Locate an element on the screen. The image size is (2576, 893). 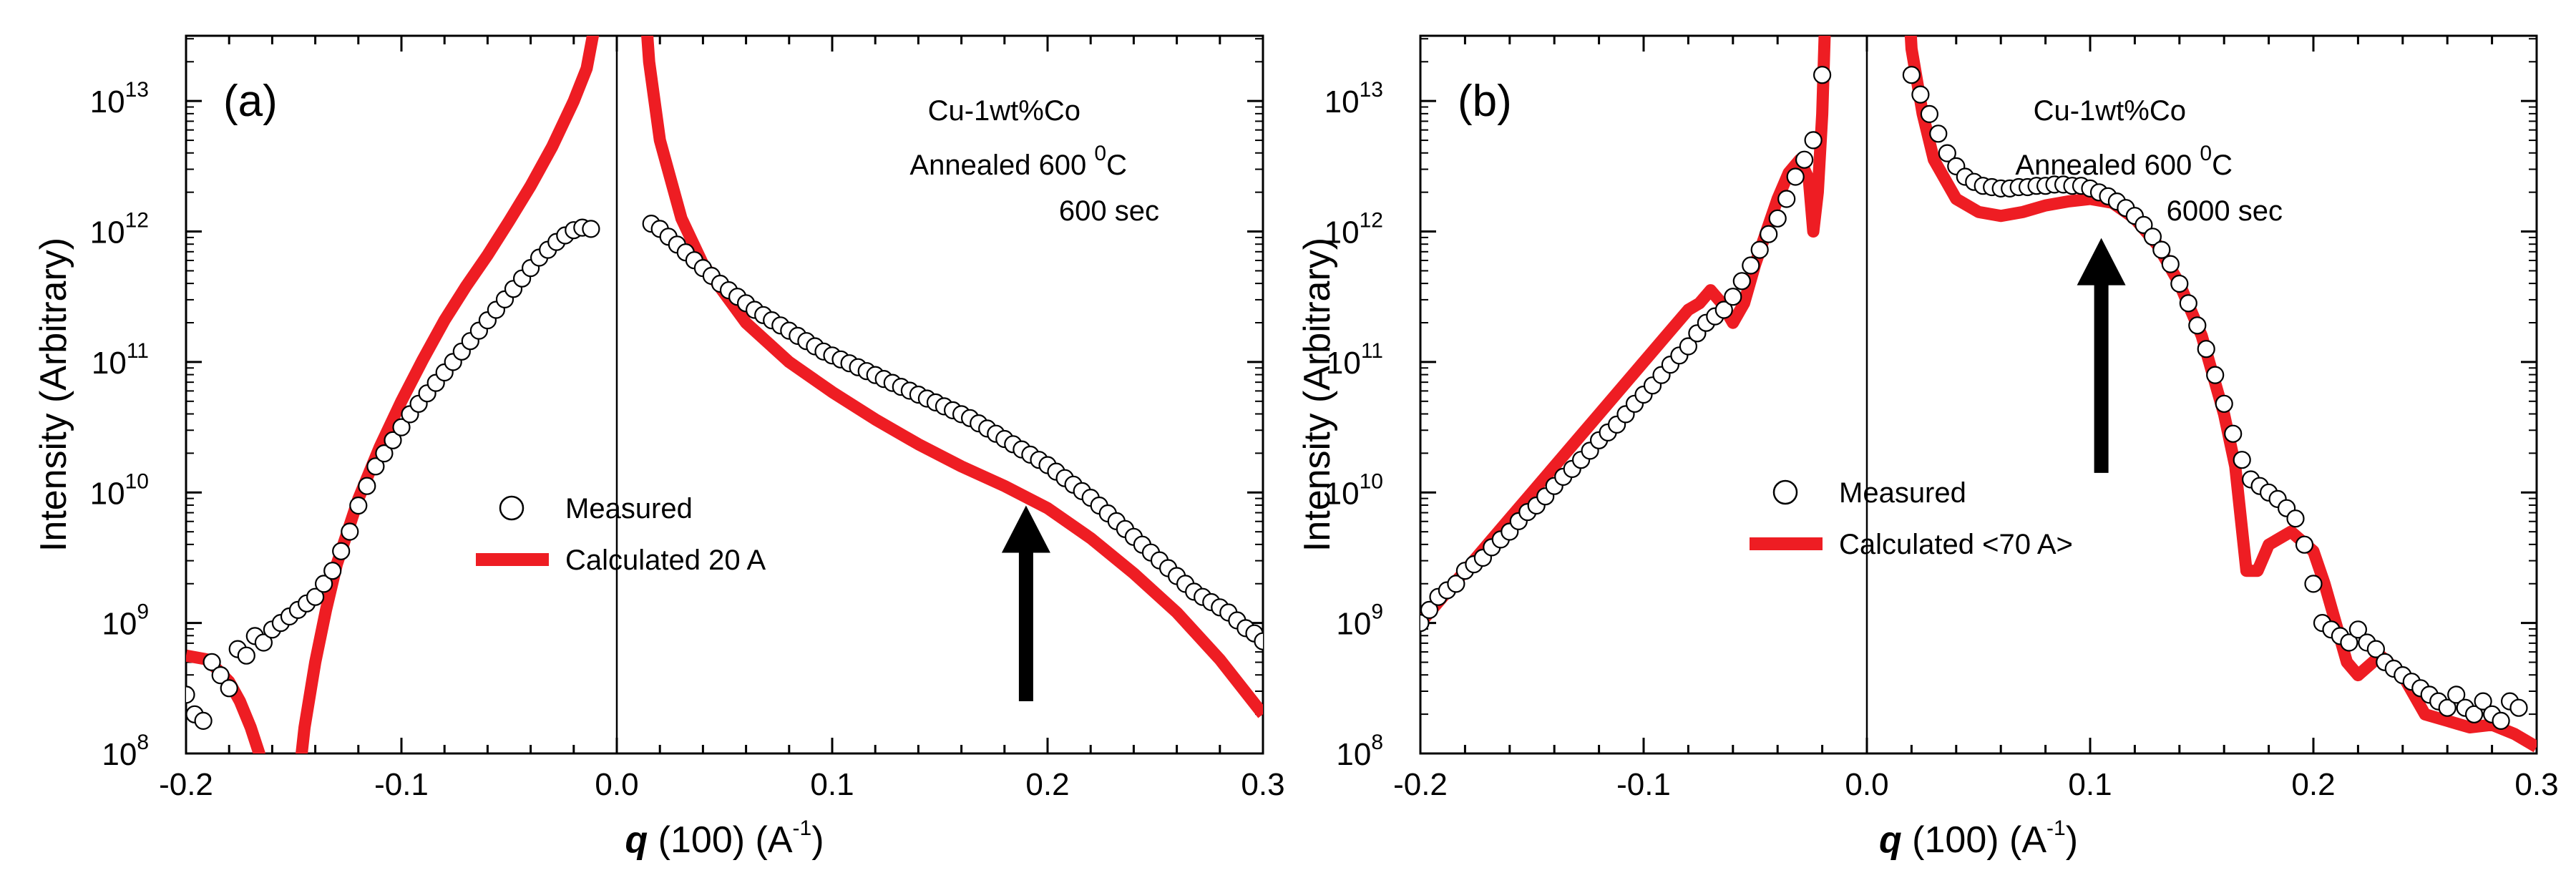
x-axis-label-var: q is located at coordinates (1890, 840).